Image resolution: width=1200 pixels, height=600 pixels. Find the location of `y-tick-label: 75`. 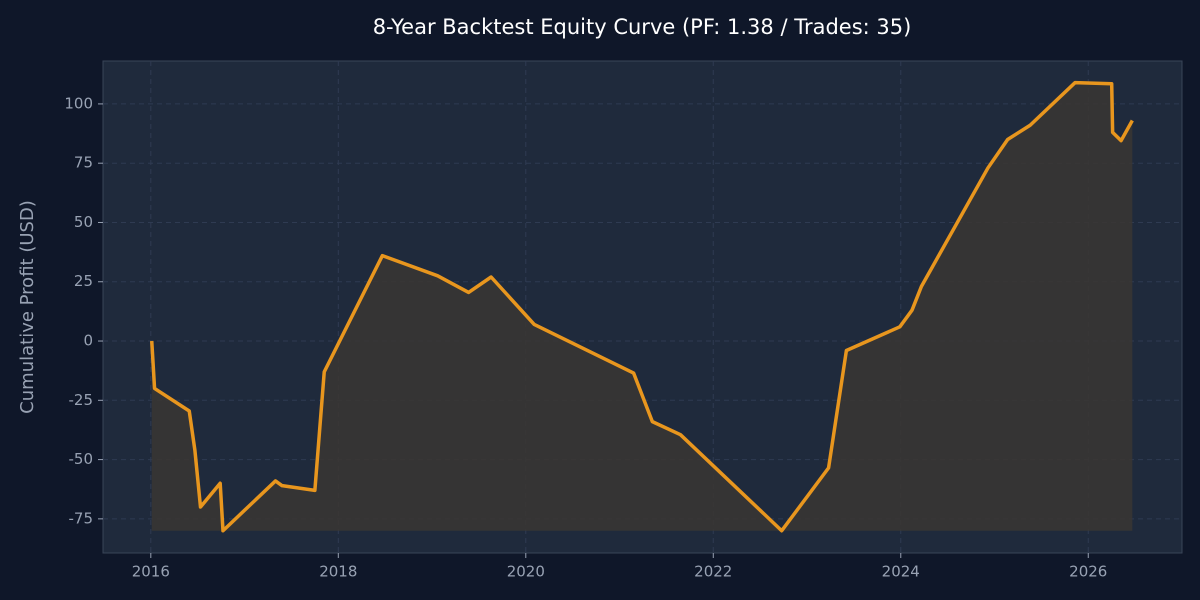

y-tick-label: 75 is located at coordinates (83, 163).